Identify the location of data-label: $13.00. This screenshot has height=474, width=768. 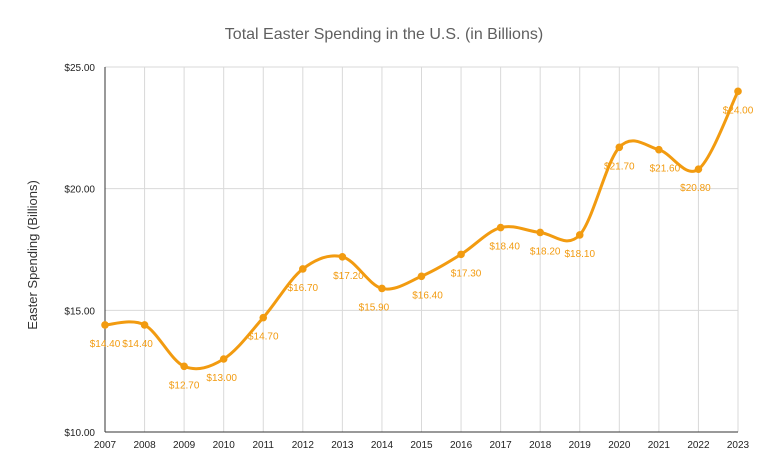
(221, 378).